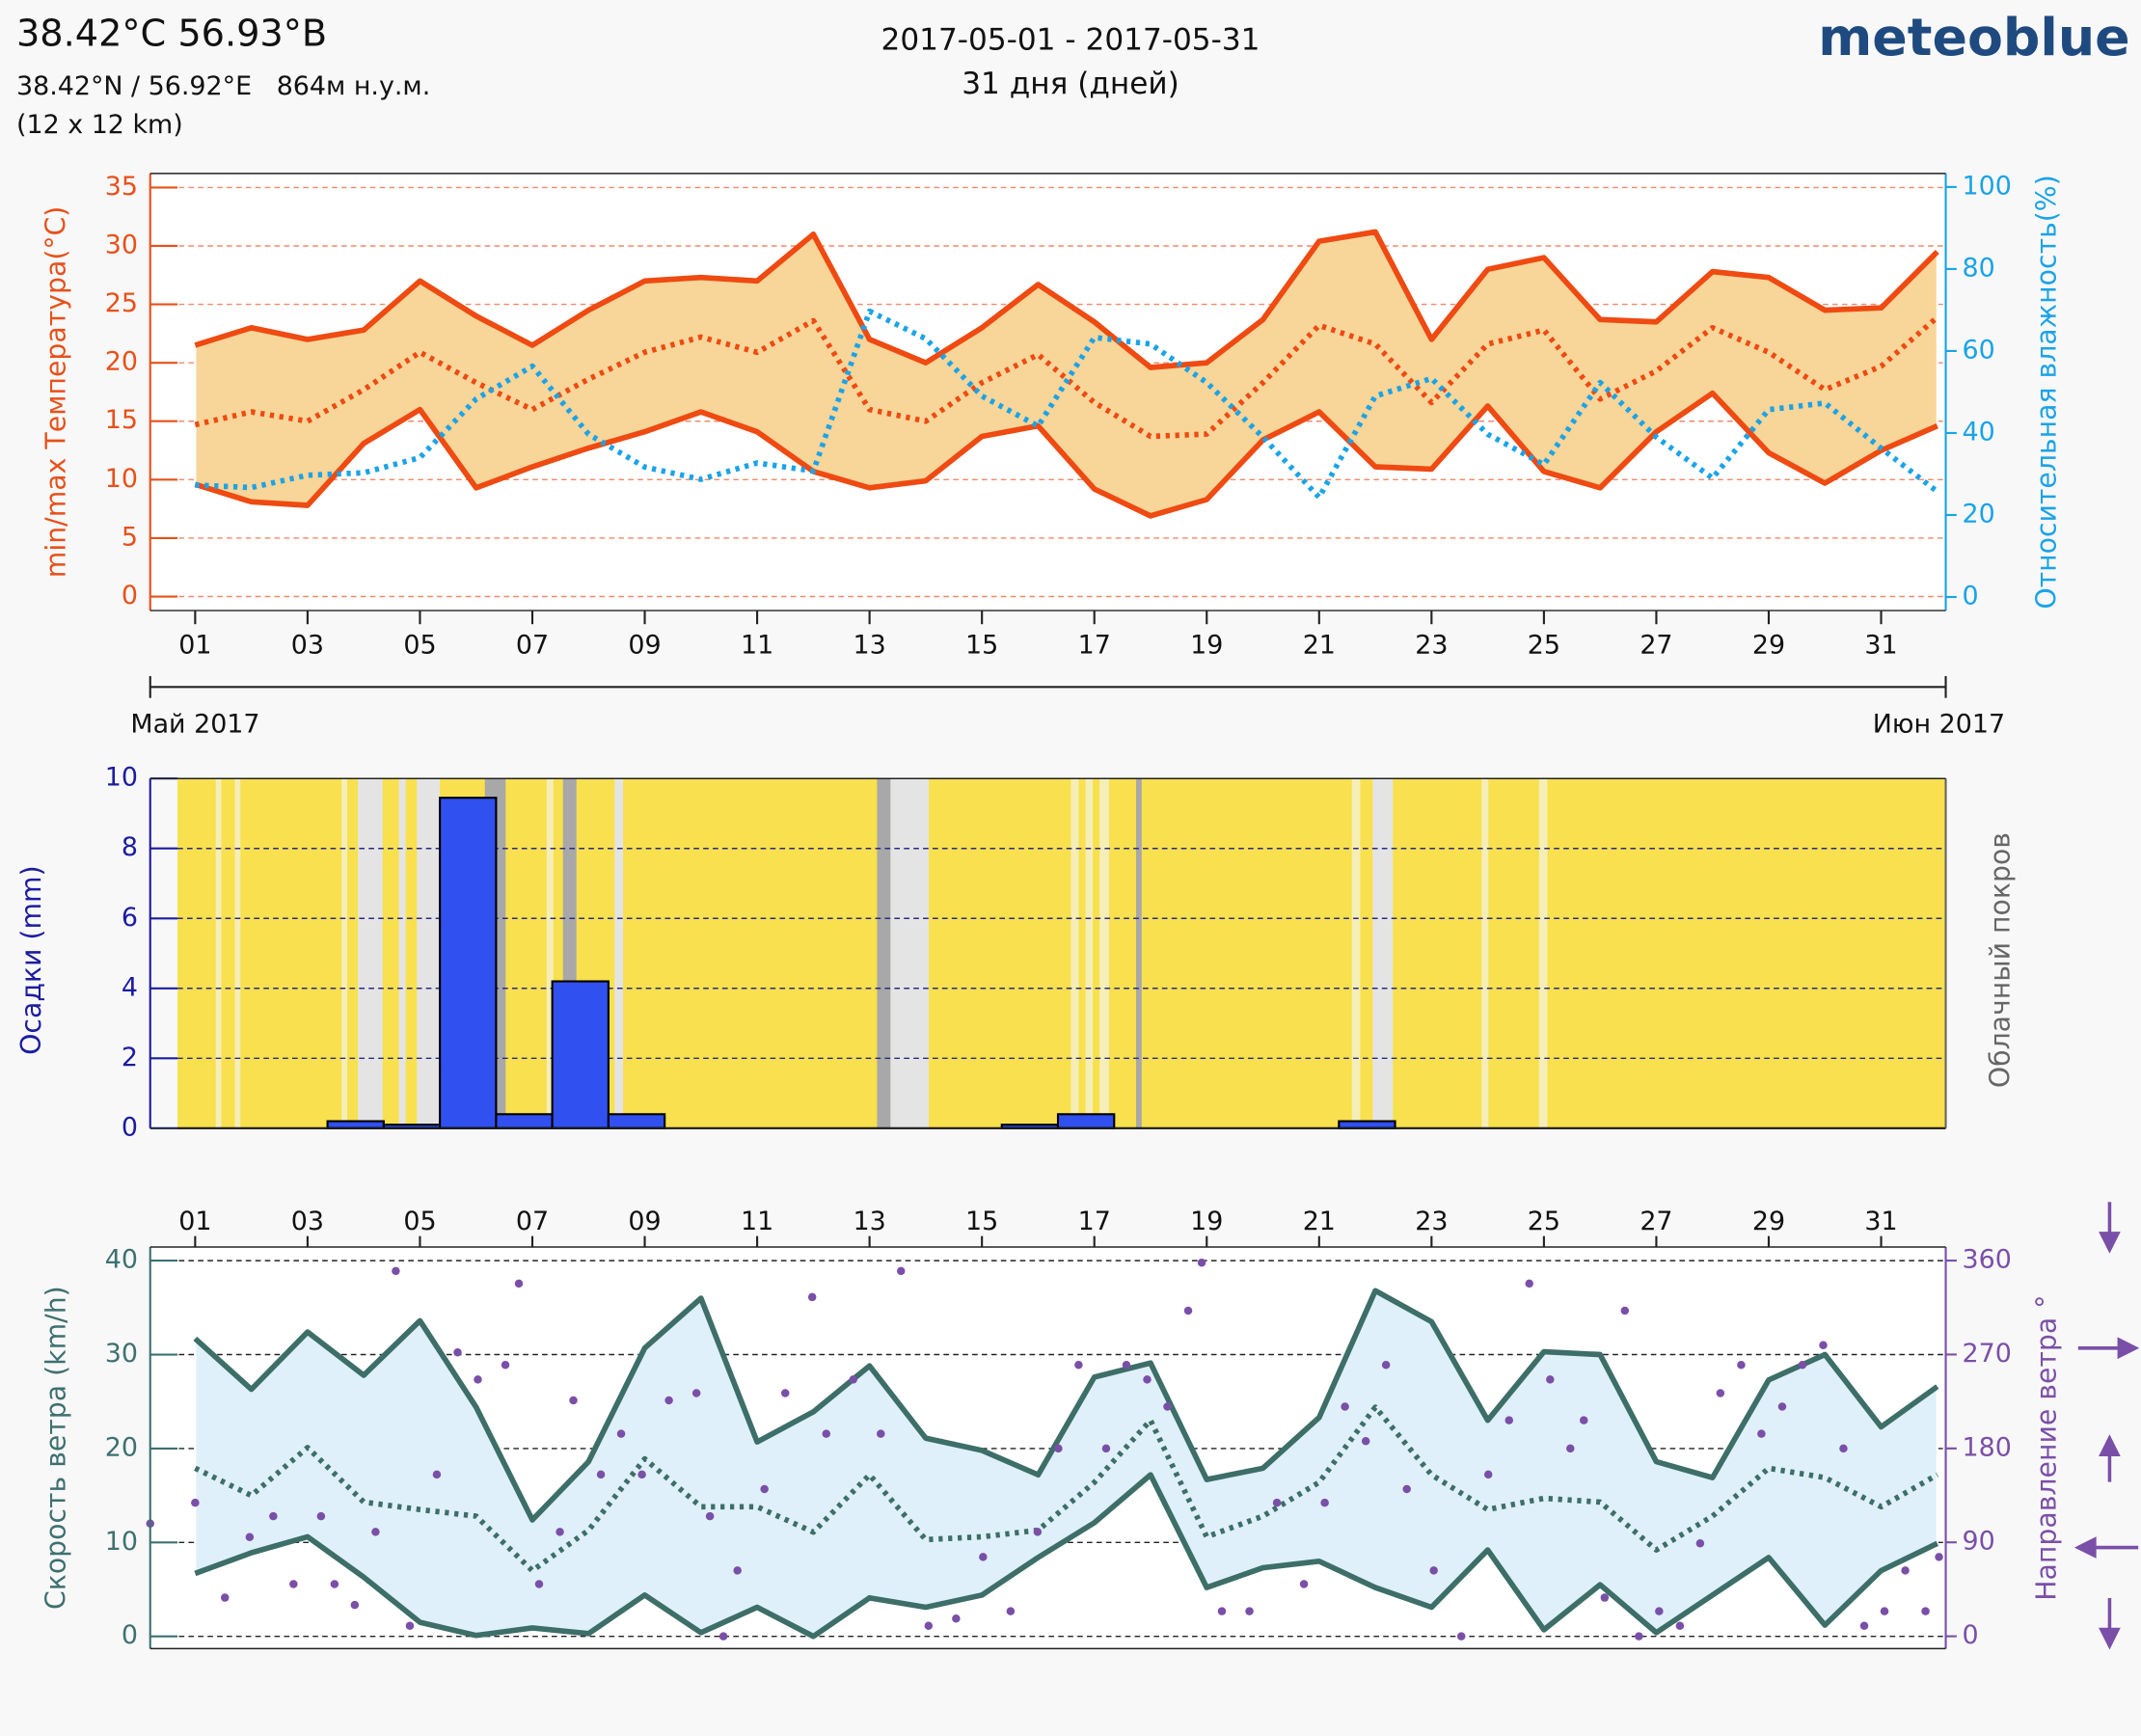 Image resolution: width=2141 pixels, height=1736 pixels. Describe the element at coordinates (1979, 350) in the screenshot. I see `y2-tick-label: 60` at that location.